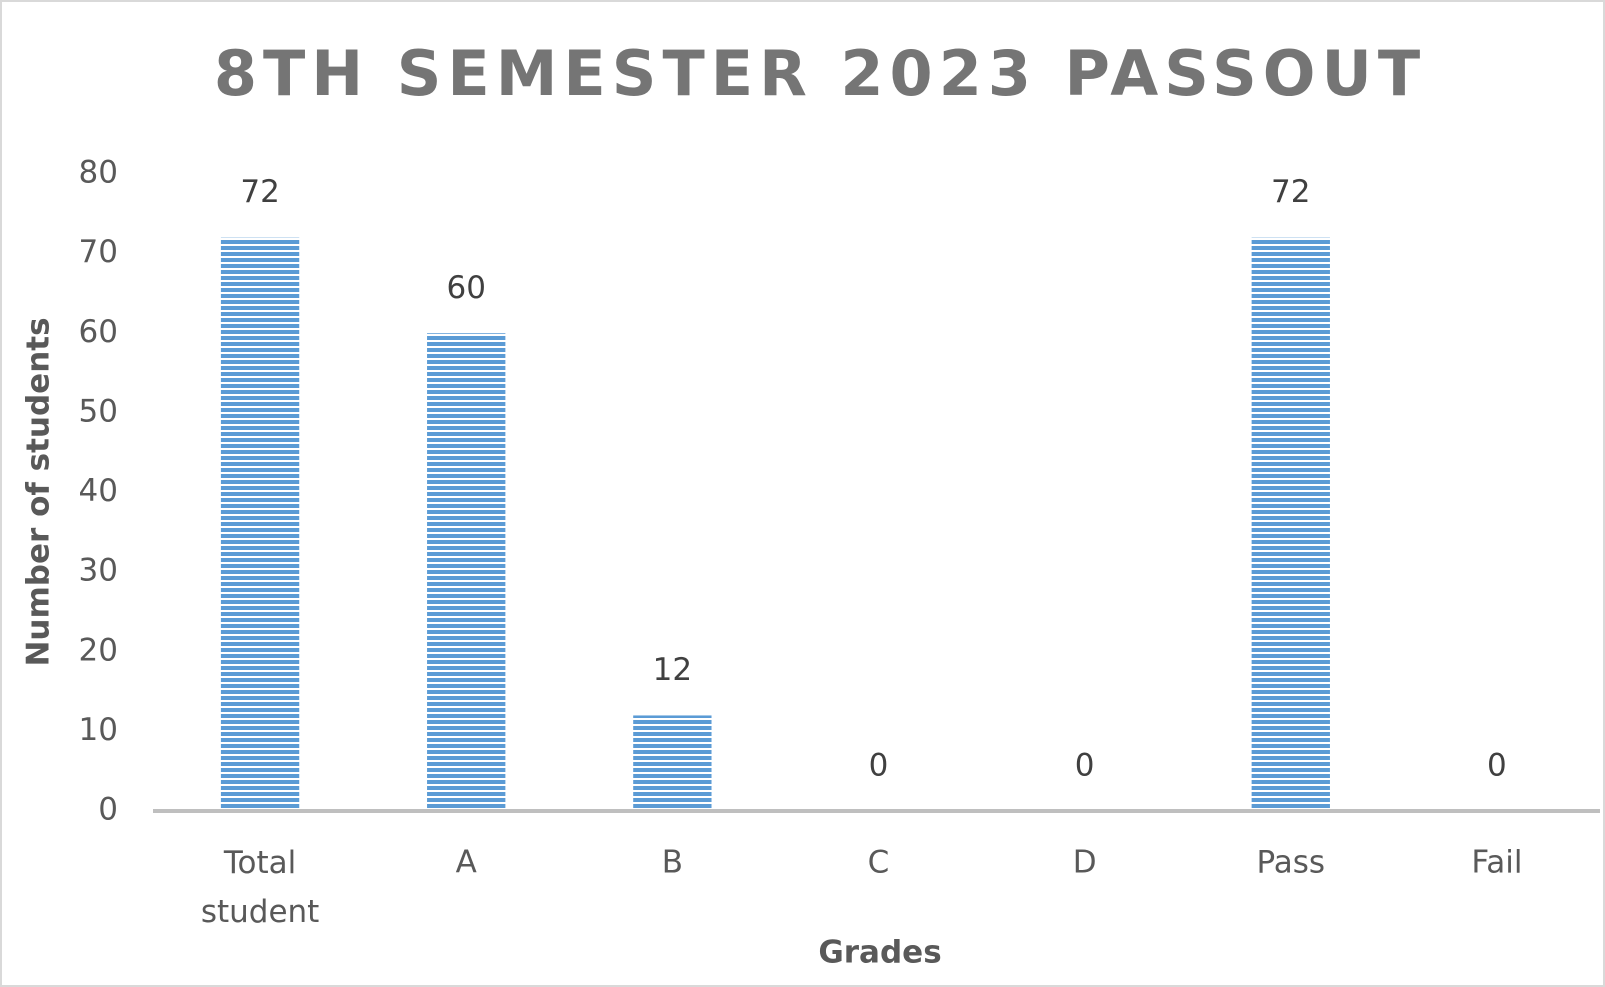 Image resolution: width=1605 pixels, height=987 pixels. What do you see at coordinates (465, 288) in the screenshot?
I see `value-label: 60` at bounding box center [465, 288].